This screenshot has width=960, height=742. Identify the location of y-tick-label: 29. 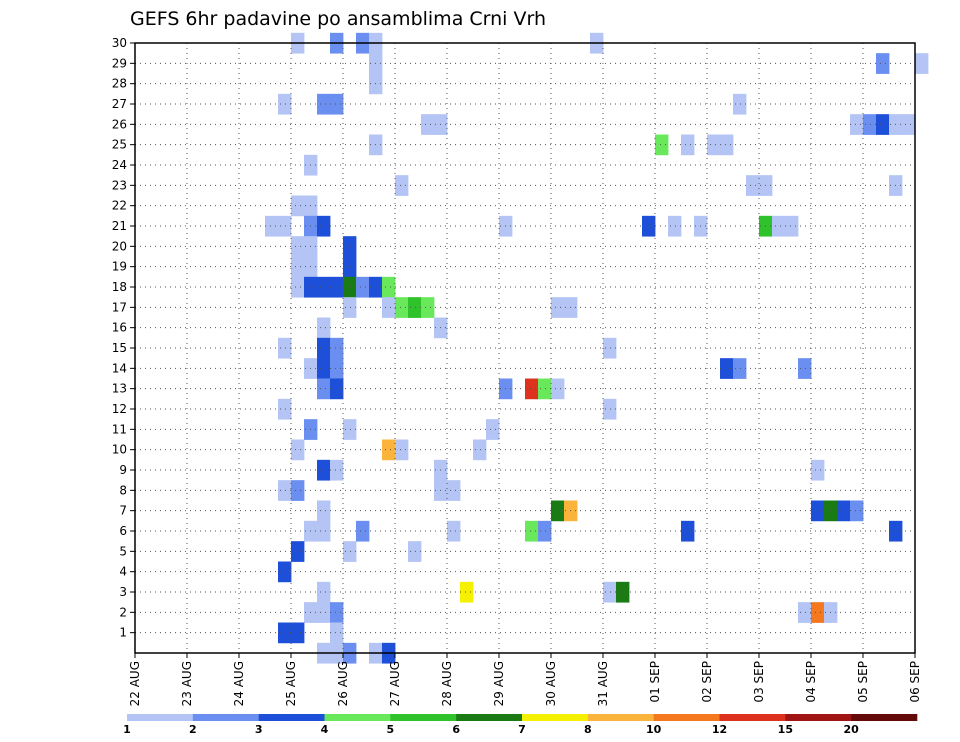
(119, 63).